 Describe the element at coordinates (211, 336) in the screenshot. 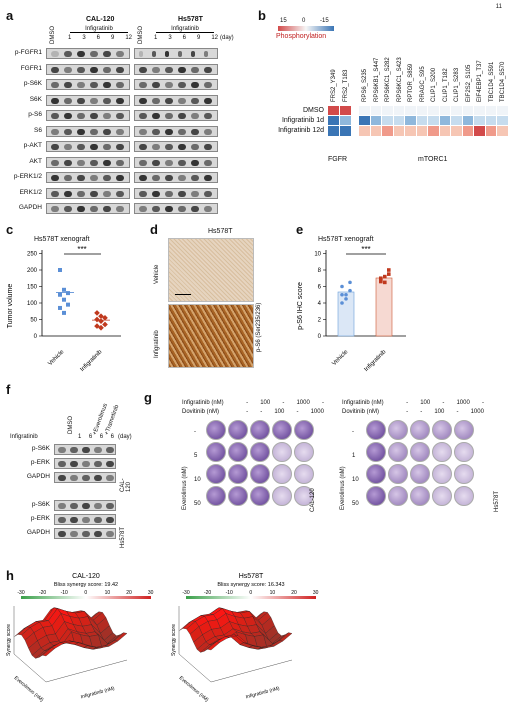

I see `ihc-infigratinib-image` at that location.